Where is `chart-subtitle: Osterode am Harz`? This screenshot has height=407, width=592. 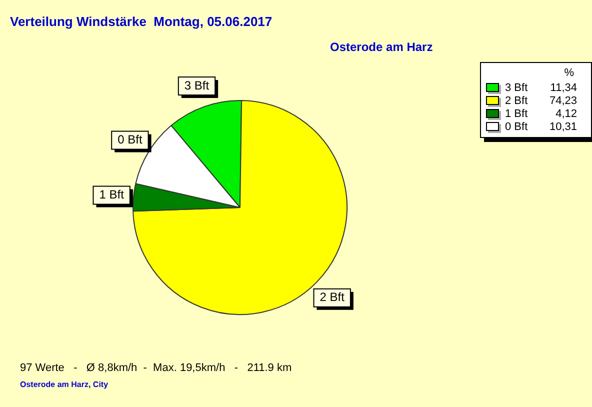
chart-subtitle: Osterode am Harz is located at coordinates (381, 47).